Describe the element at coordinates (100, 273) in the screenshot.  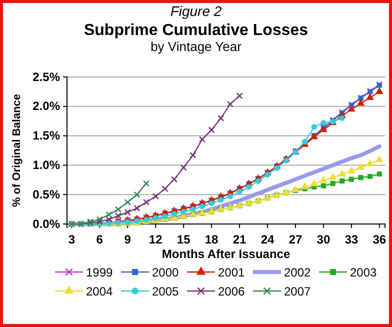
I see `legend-label: 1999` at that location.